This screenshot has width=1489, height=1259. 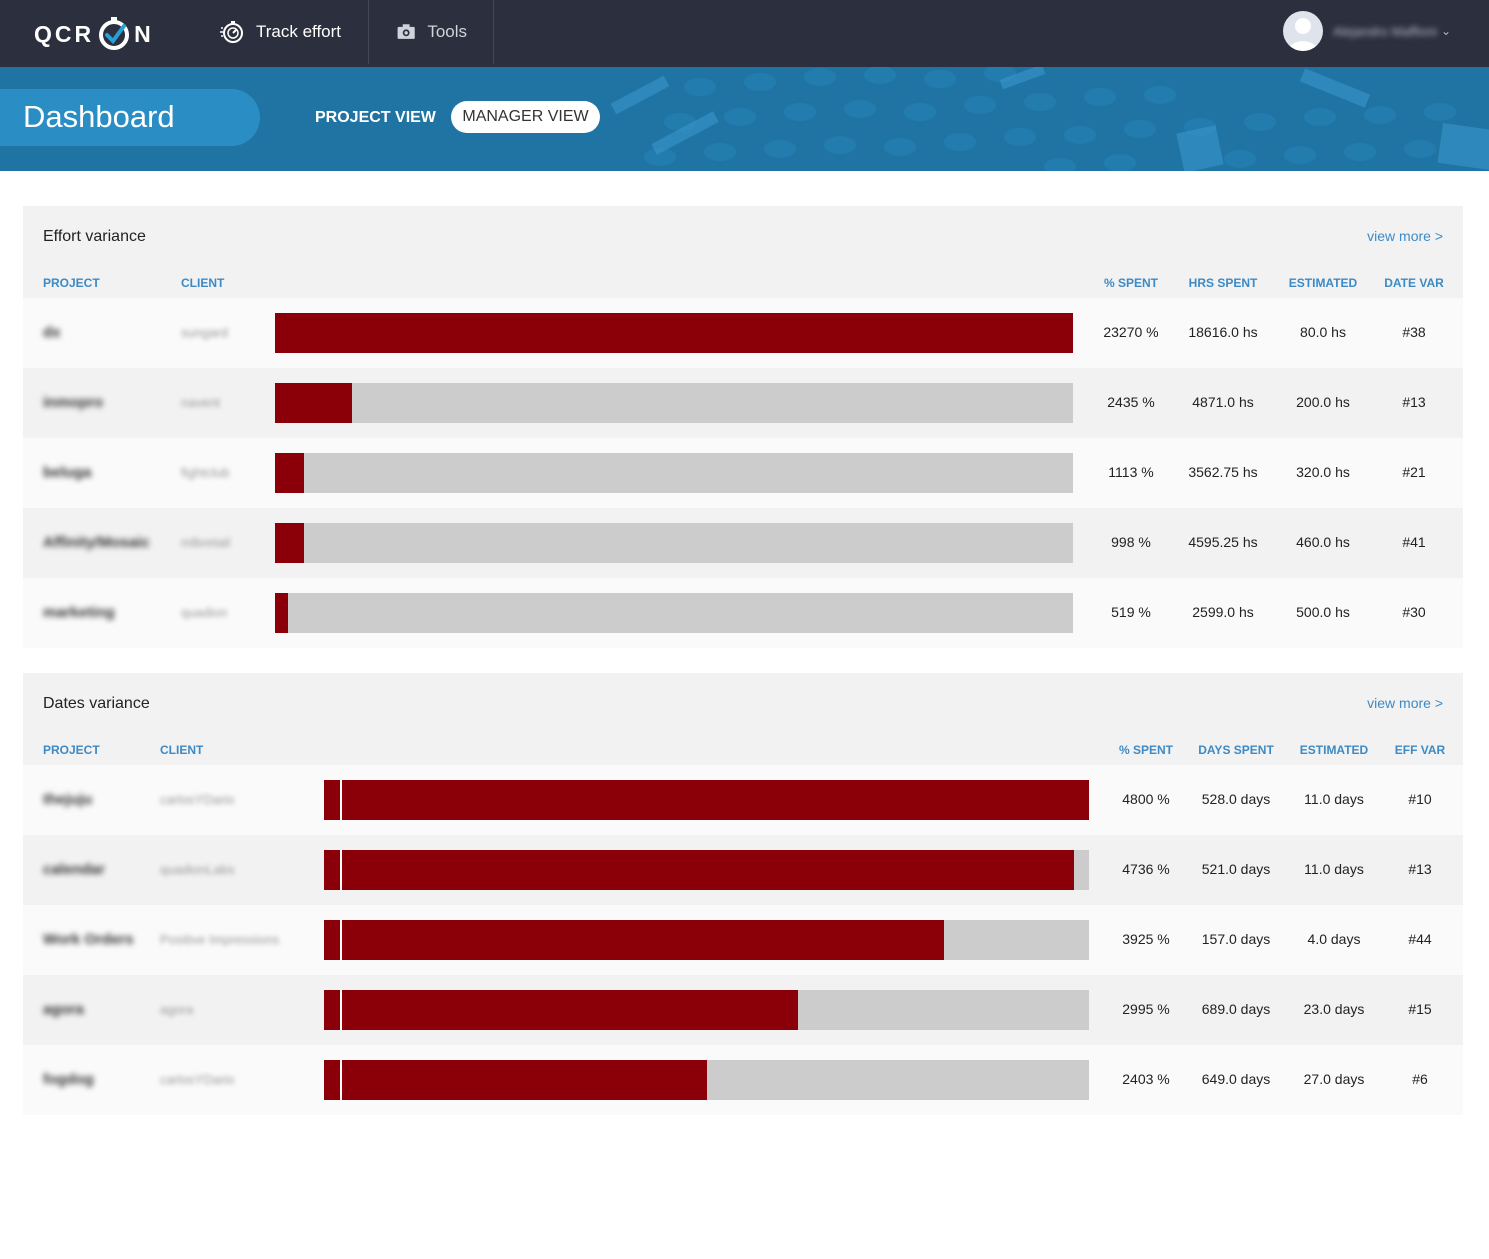 What do you see at coordinates (1223, 332) in the screenshot?
I see `hrs-spent-value: 18616.0 hs` at bounding box center [1223, 332].